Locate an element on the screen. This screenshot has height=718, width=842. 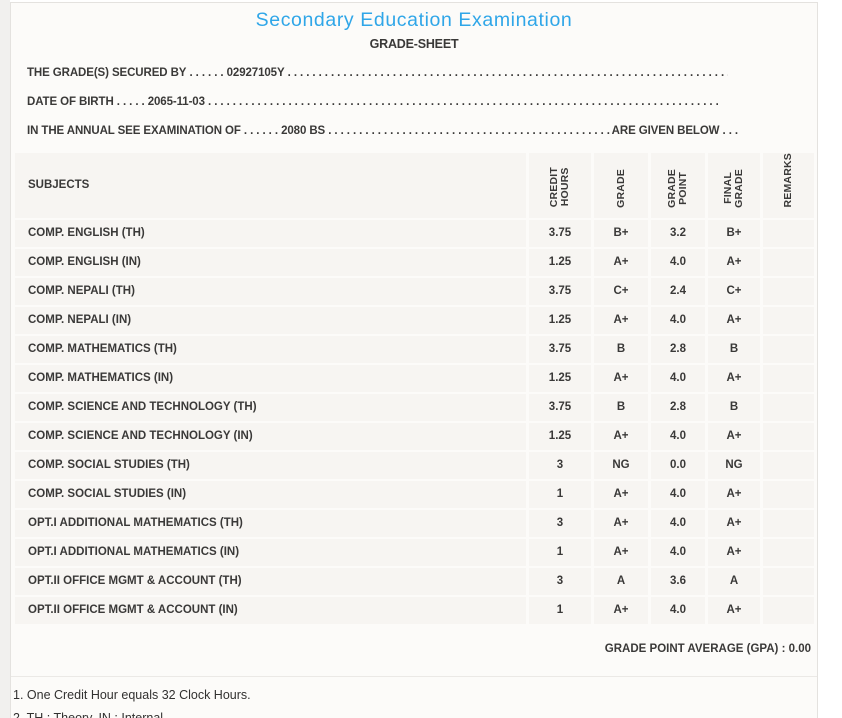
table-row: COMP. MATHEMATICS (TH) 3.75 B 2.8 B is located at coordinates (414, 349).